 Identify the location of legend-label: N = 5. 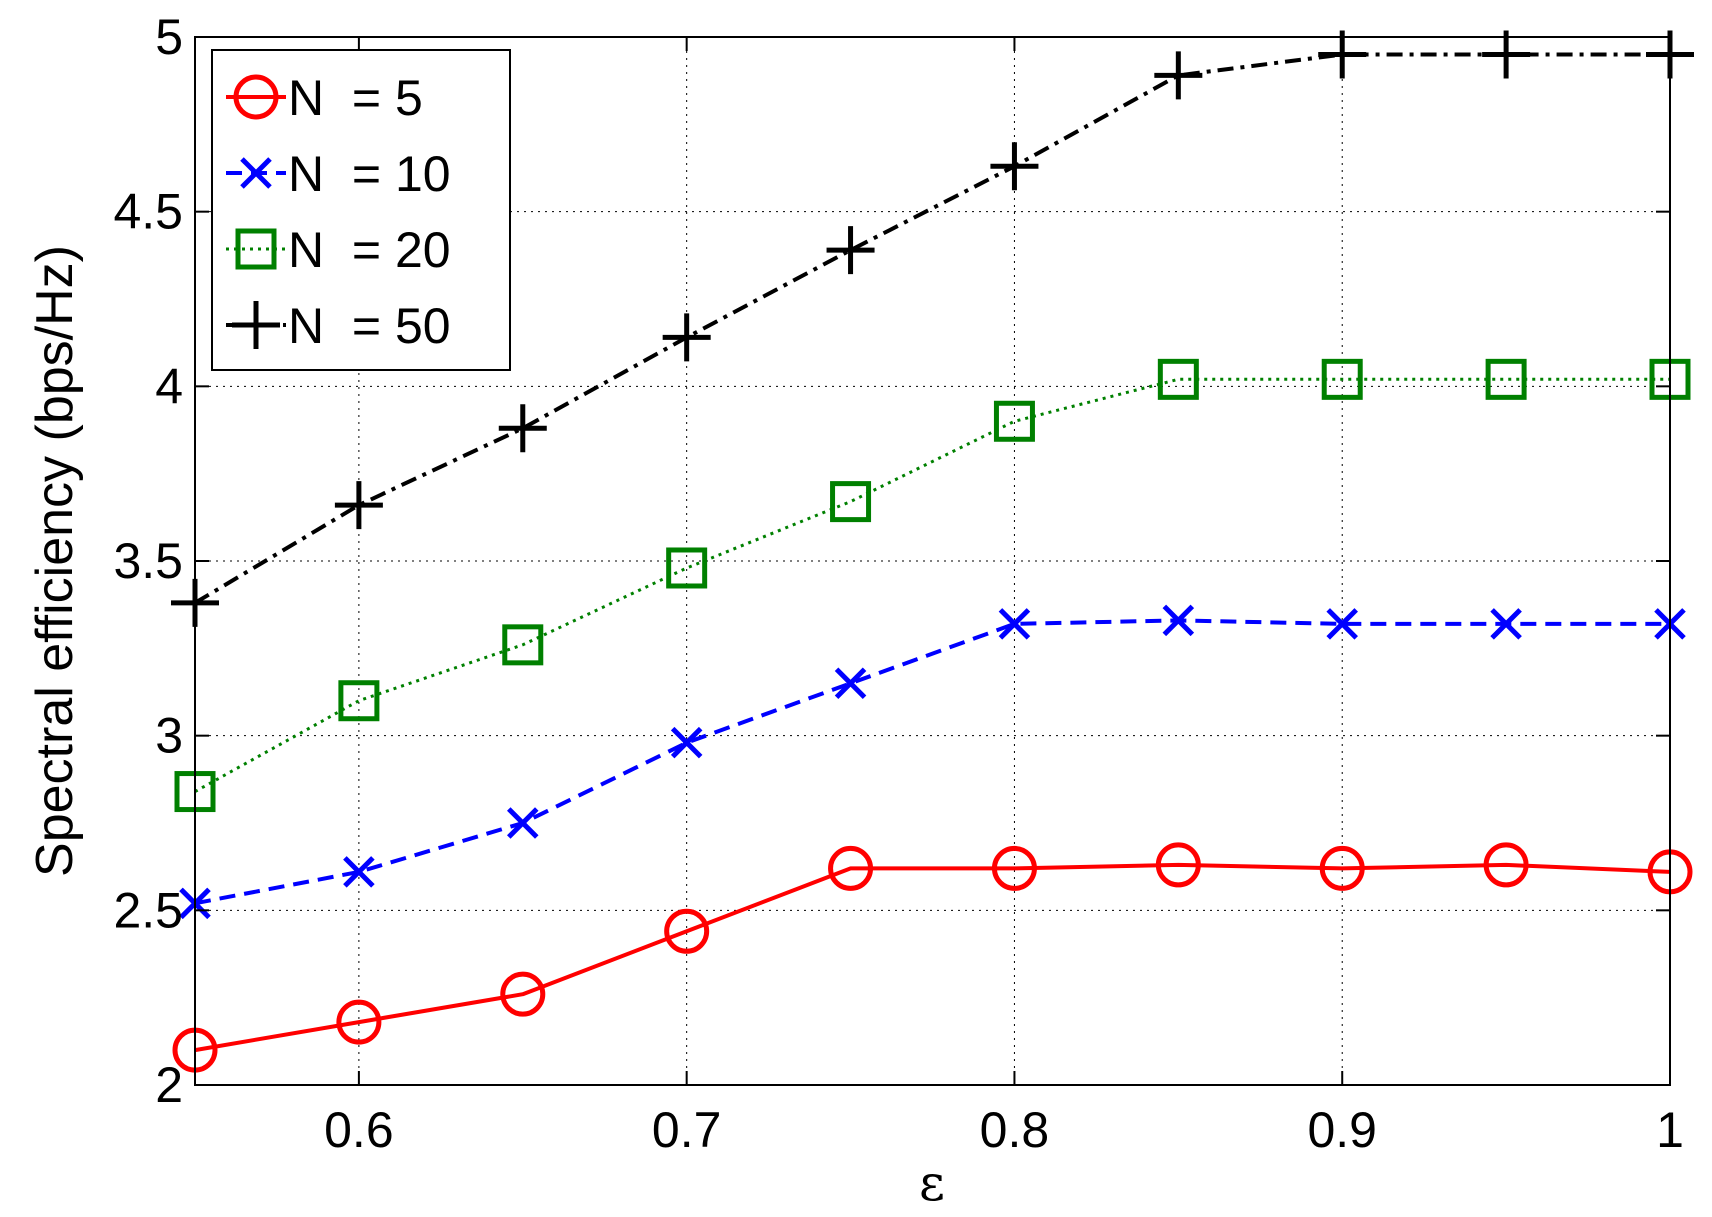
(355, 98).